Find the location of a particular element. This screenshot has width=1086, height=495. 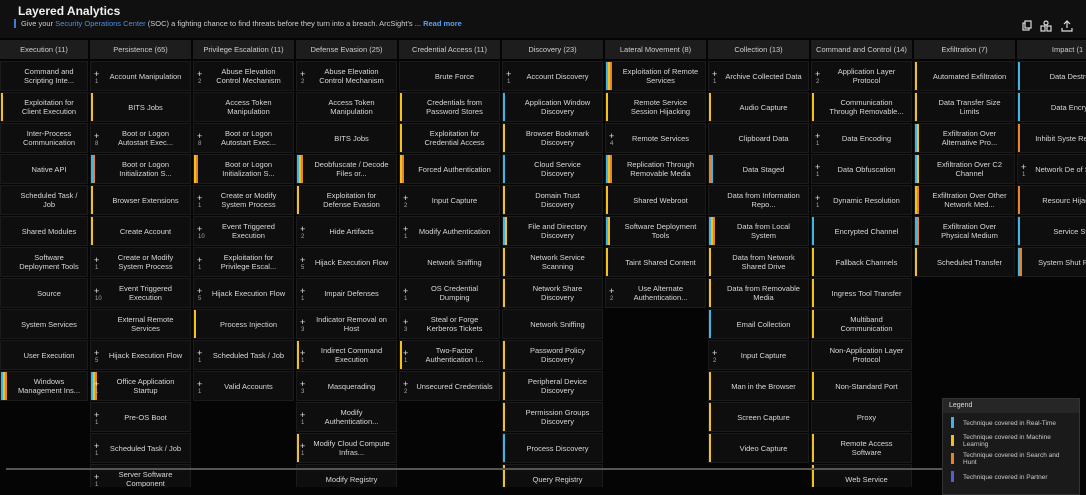

technique-cell: Shared Webroot is located at coordinates (655, 200).